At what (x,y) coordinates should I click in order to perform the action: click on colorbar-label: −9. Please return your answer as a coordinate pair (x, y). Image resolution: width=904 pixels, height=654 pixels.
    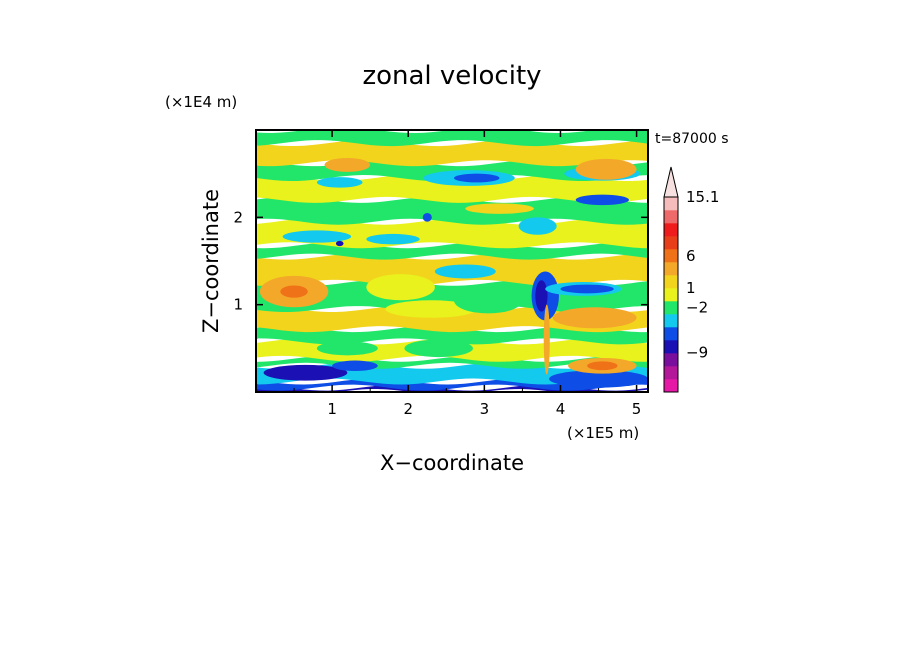
    Looking at the image, I should click on (697, 353).